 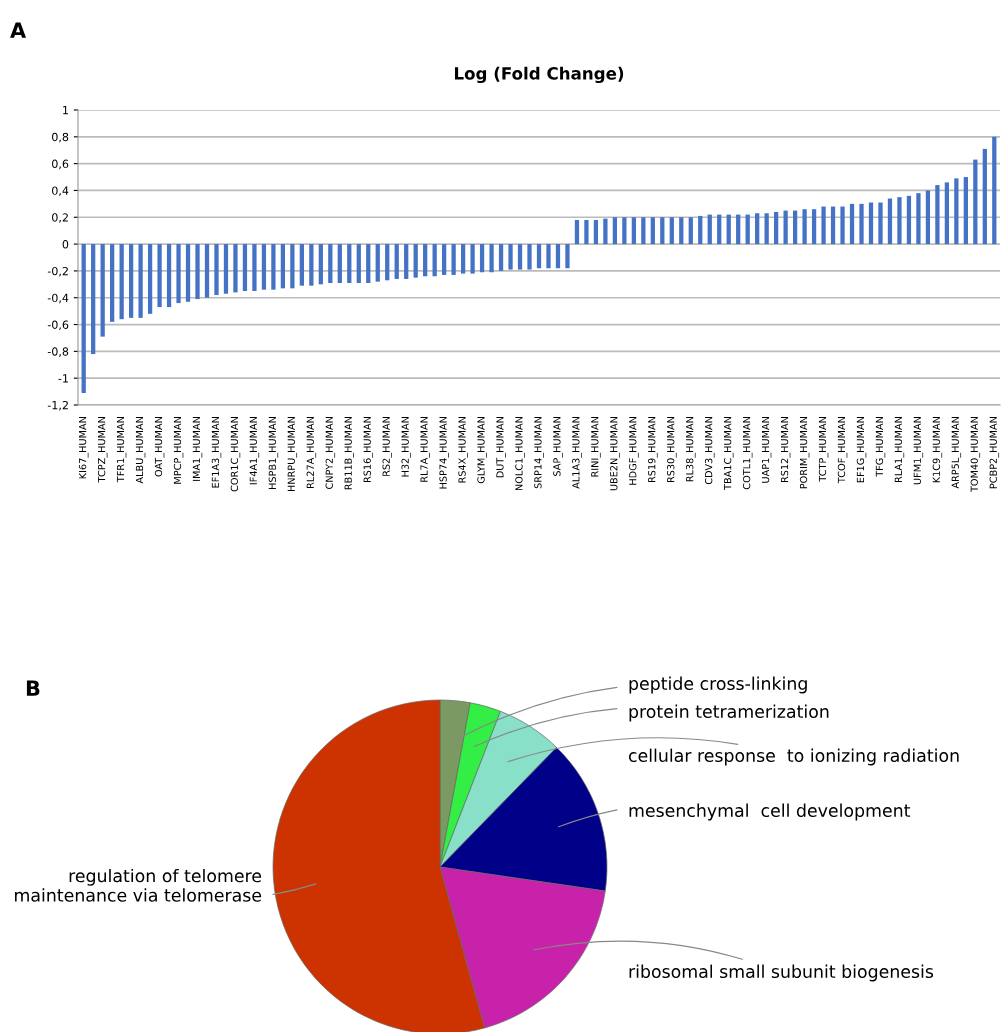 What do you see at coordinates (718, 685) in the screenshot?
I see `slice-label: peptide cross-linking` at bounding box center [718, 685].